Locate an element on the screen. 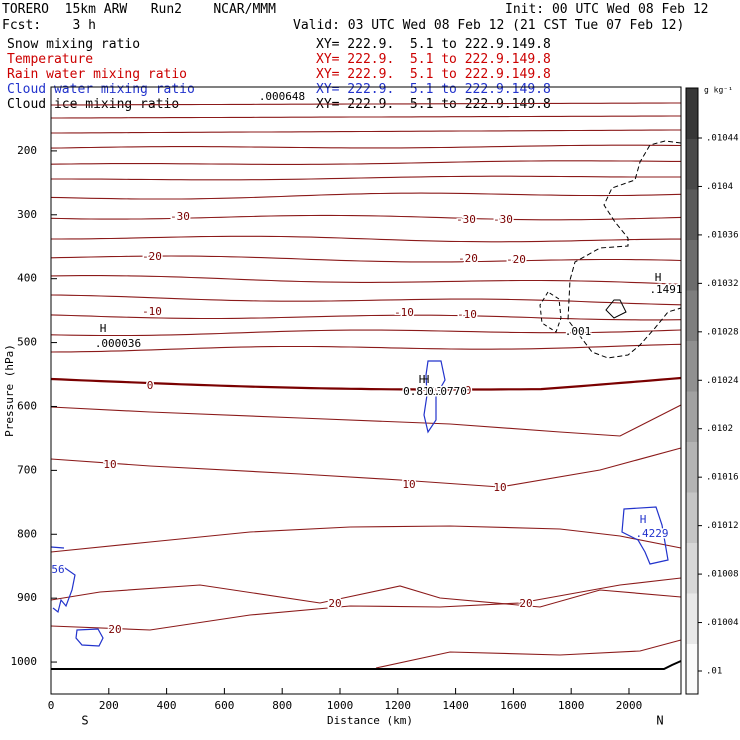  colorbar-tick-label: .01032 is located at coordinates (722, 284).